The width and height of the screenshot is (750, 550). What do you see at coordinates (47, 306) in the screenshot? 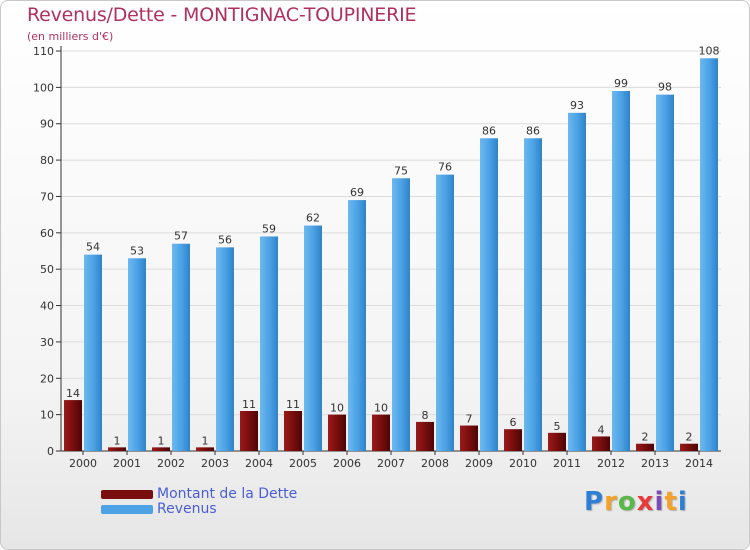
I see `y-tick-label: 40` at bounding box center [47, 306].